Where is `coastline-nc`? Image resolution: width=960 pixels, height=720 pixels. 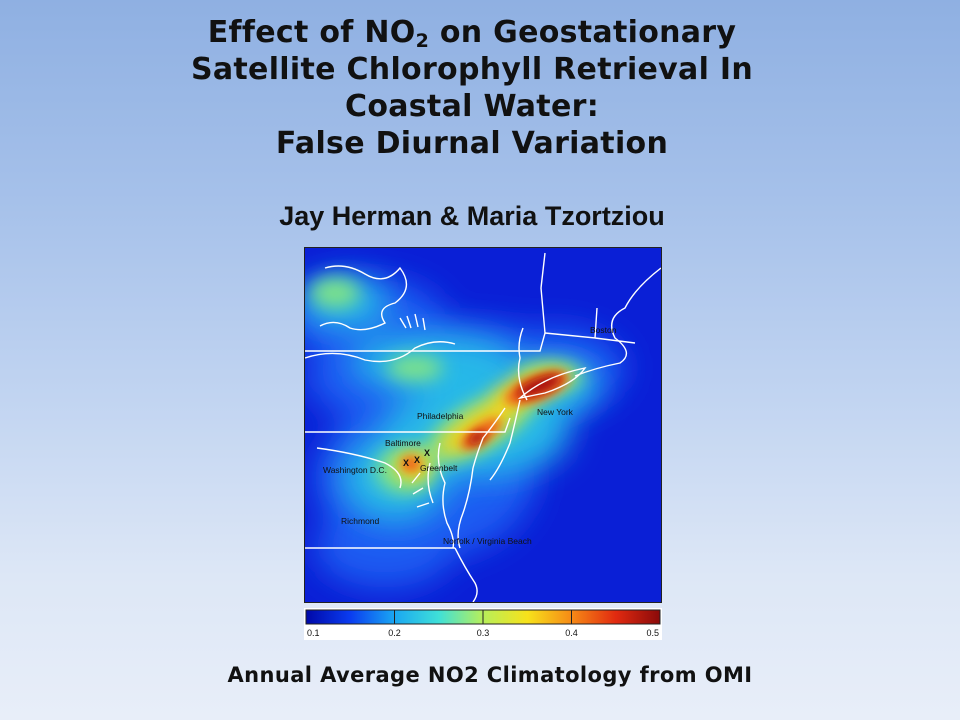
coastline-nc is located at coordinates (466, 574).